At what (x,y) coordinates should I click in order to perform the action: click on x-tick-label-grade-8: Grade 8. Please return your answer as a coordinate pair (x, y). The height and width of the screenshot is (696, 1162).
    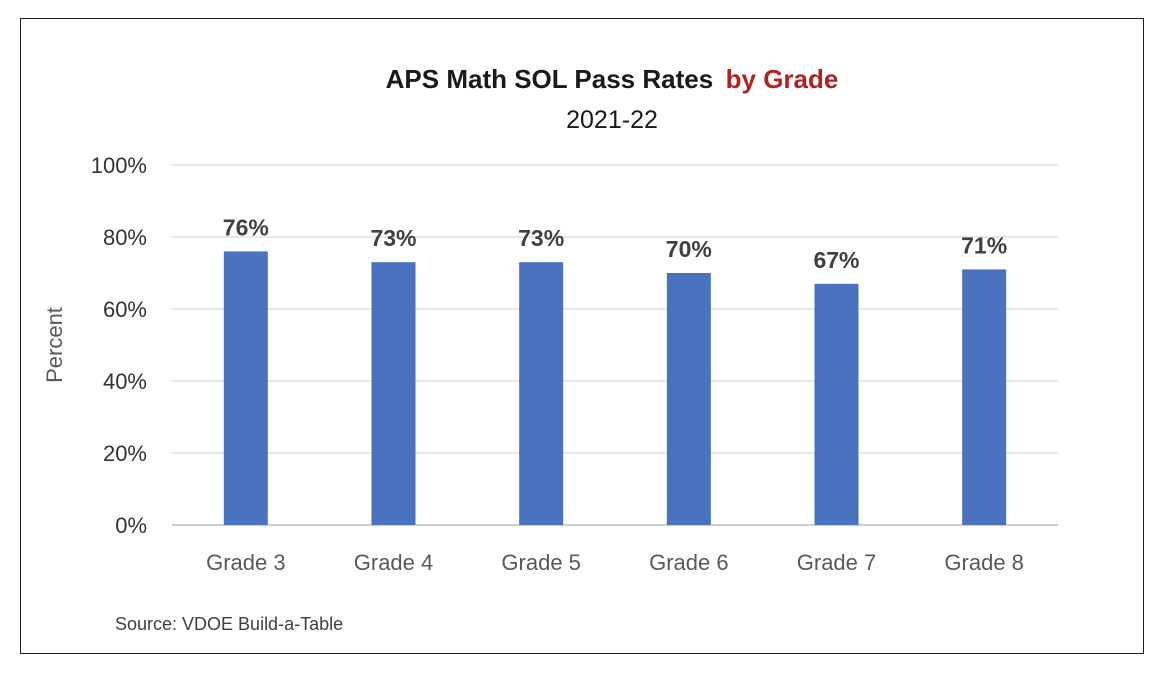
    Looking at the image, I should click on (984, 562).